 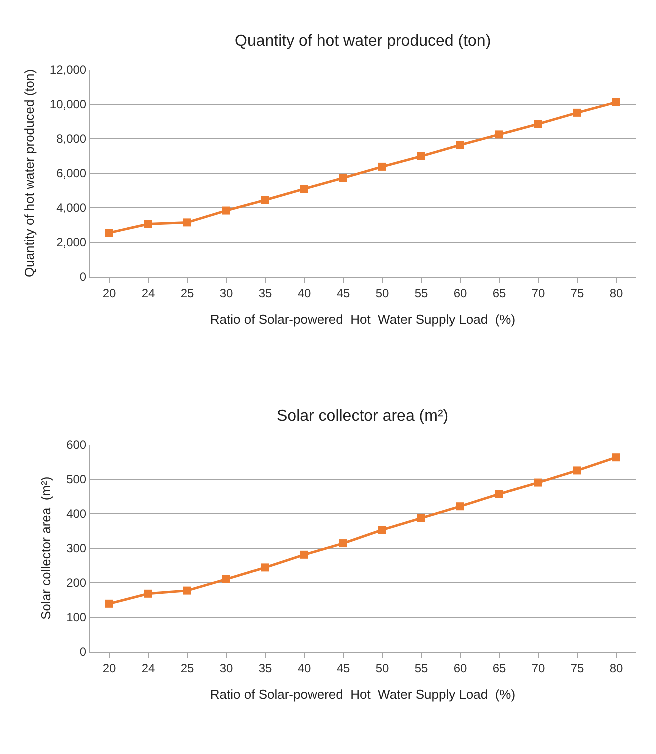 What do you see at coordinates (29, 173) in the screenshot?
I see `y-axis-title: Quantity of hot water produced (ton)` at bounding box center [29, 173].